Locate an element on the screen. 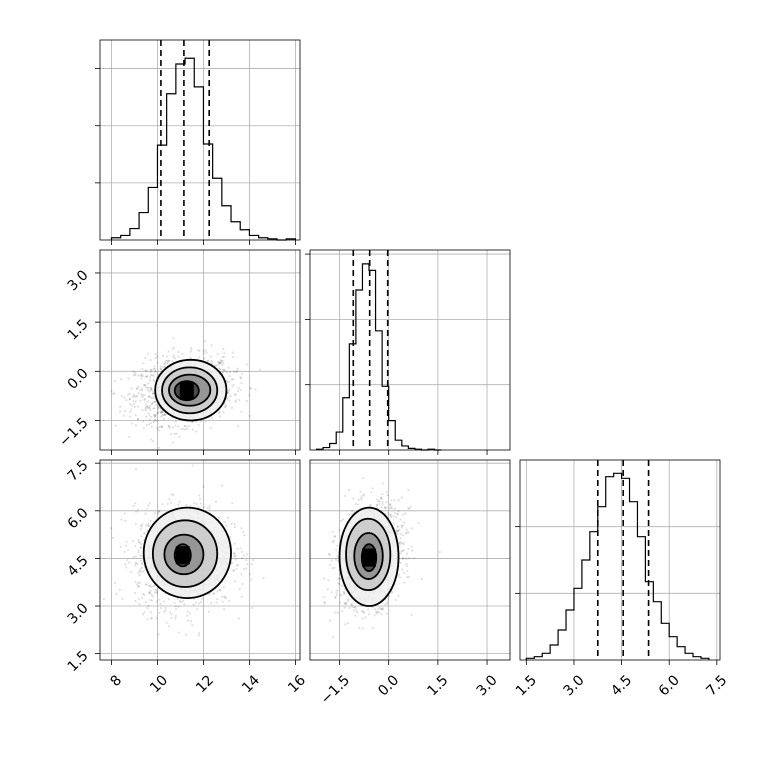  x-tick-label: 0.0 is located at coordinates (388, 685).